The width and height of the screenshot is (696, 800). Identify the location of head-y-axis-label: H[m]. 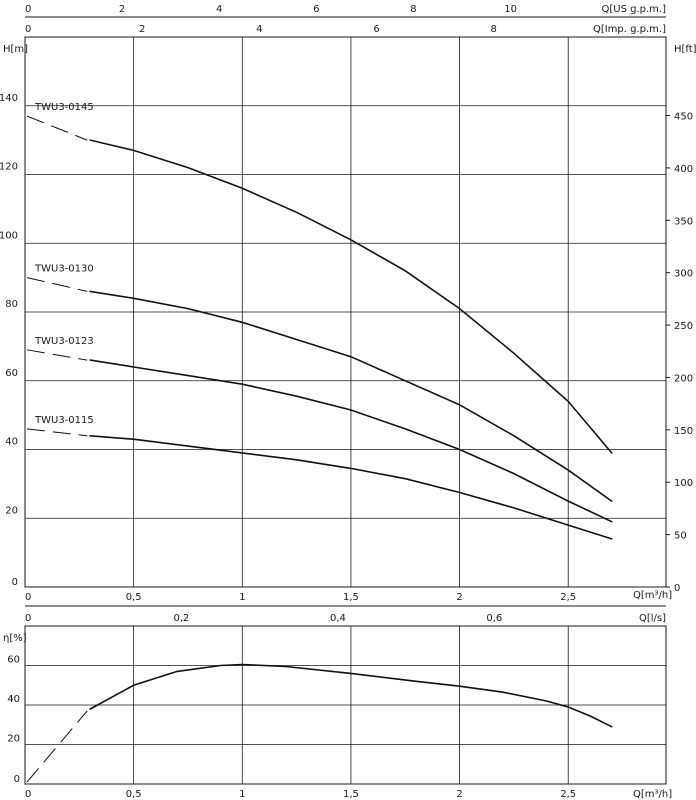
(15, 49).